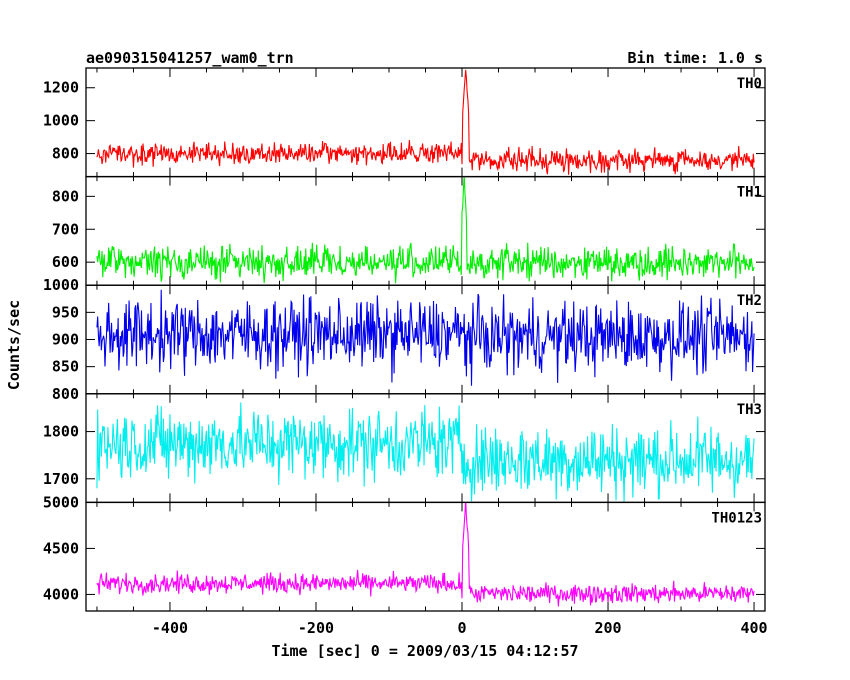 This screenshot has width=850, height=680. Describe the element at coordinates (14, 345) in the screenshot. I see `y-axis-label: Counts/sec` at that location.